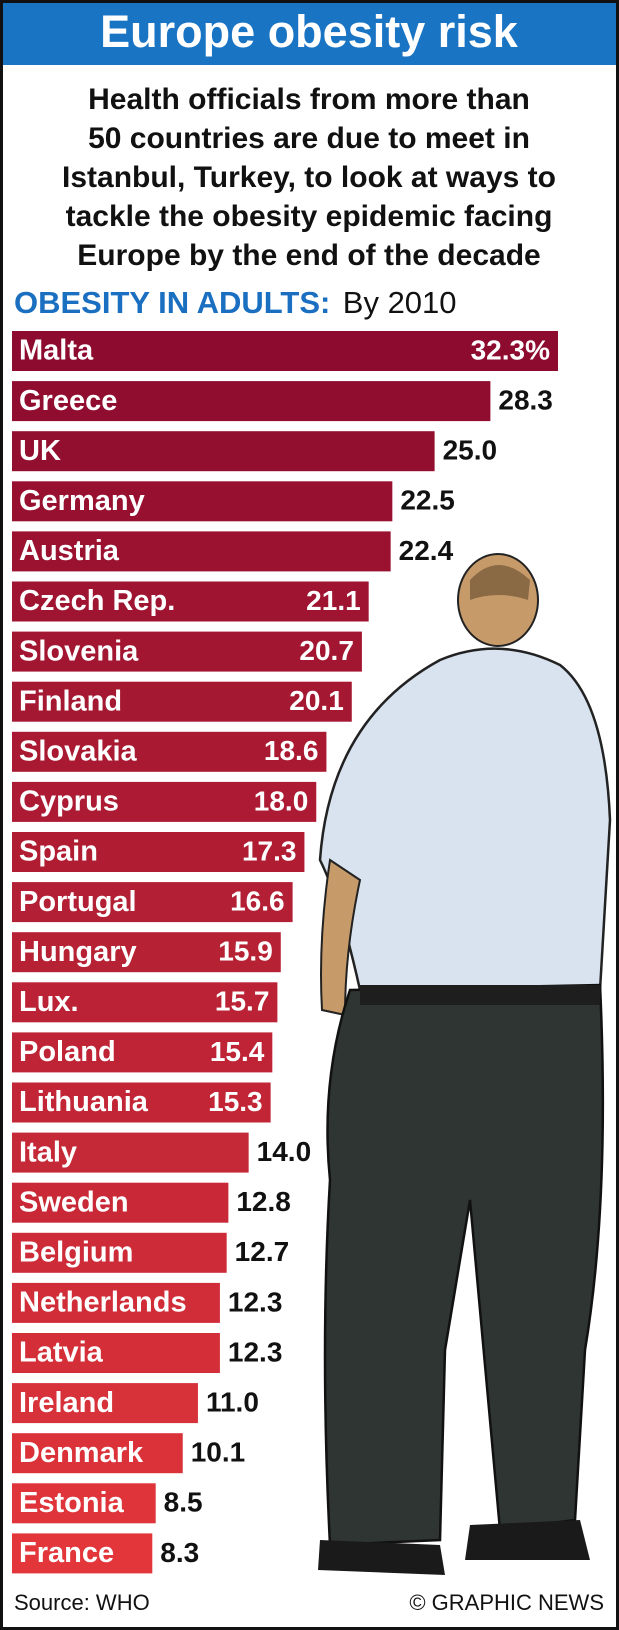 This screenshot has height=1630, width=619. I want to click on category-label: France, so click(66, 1553).